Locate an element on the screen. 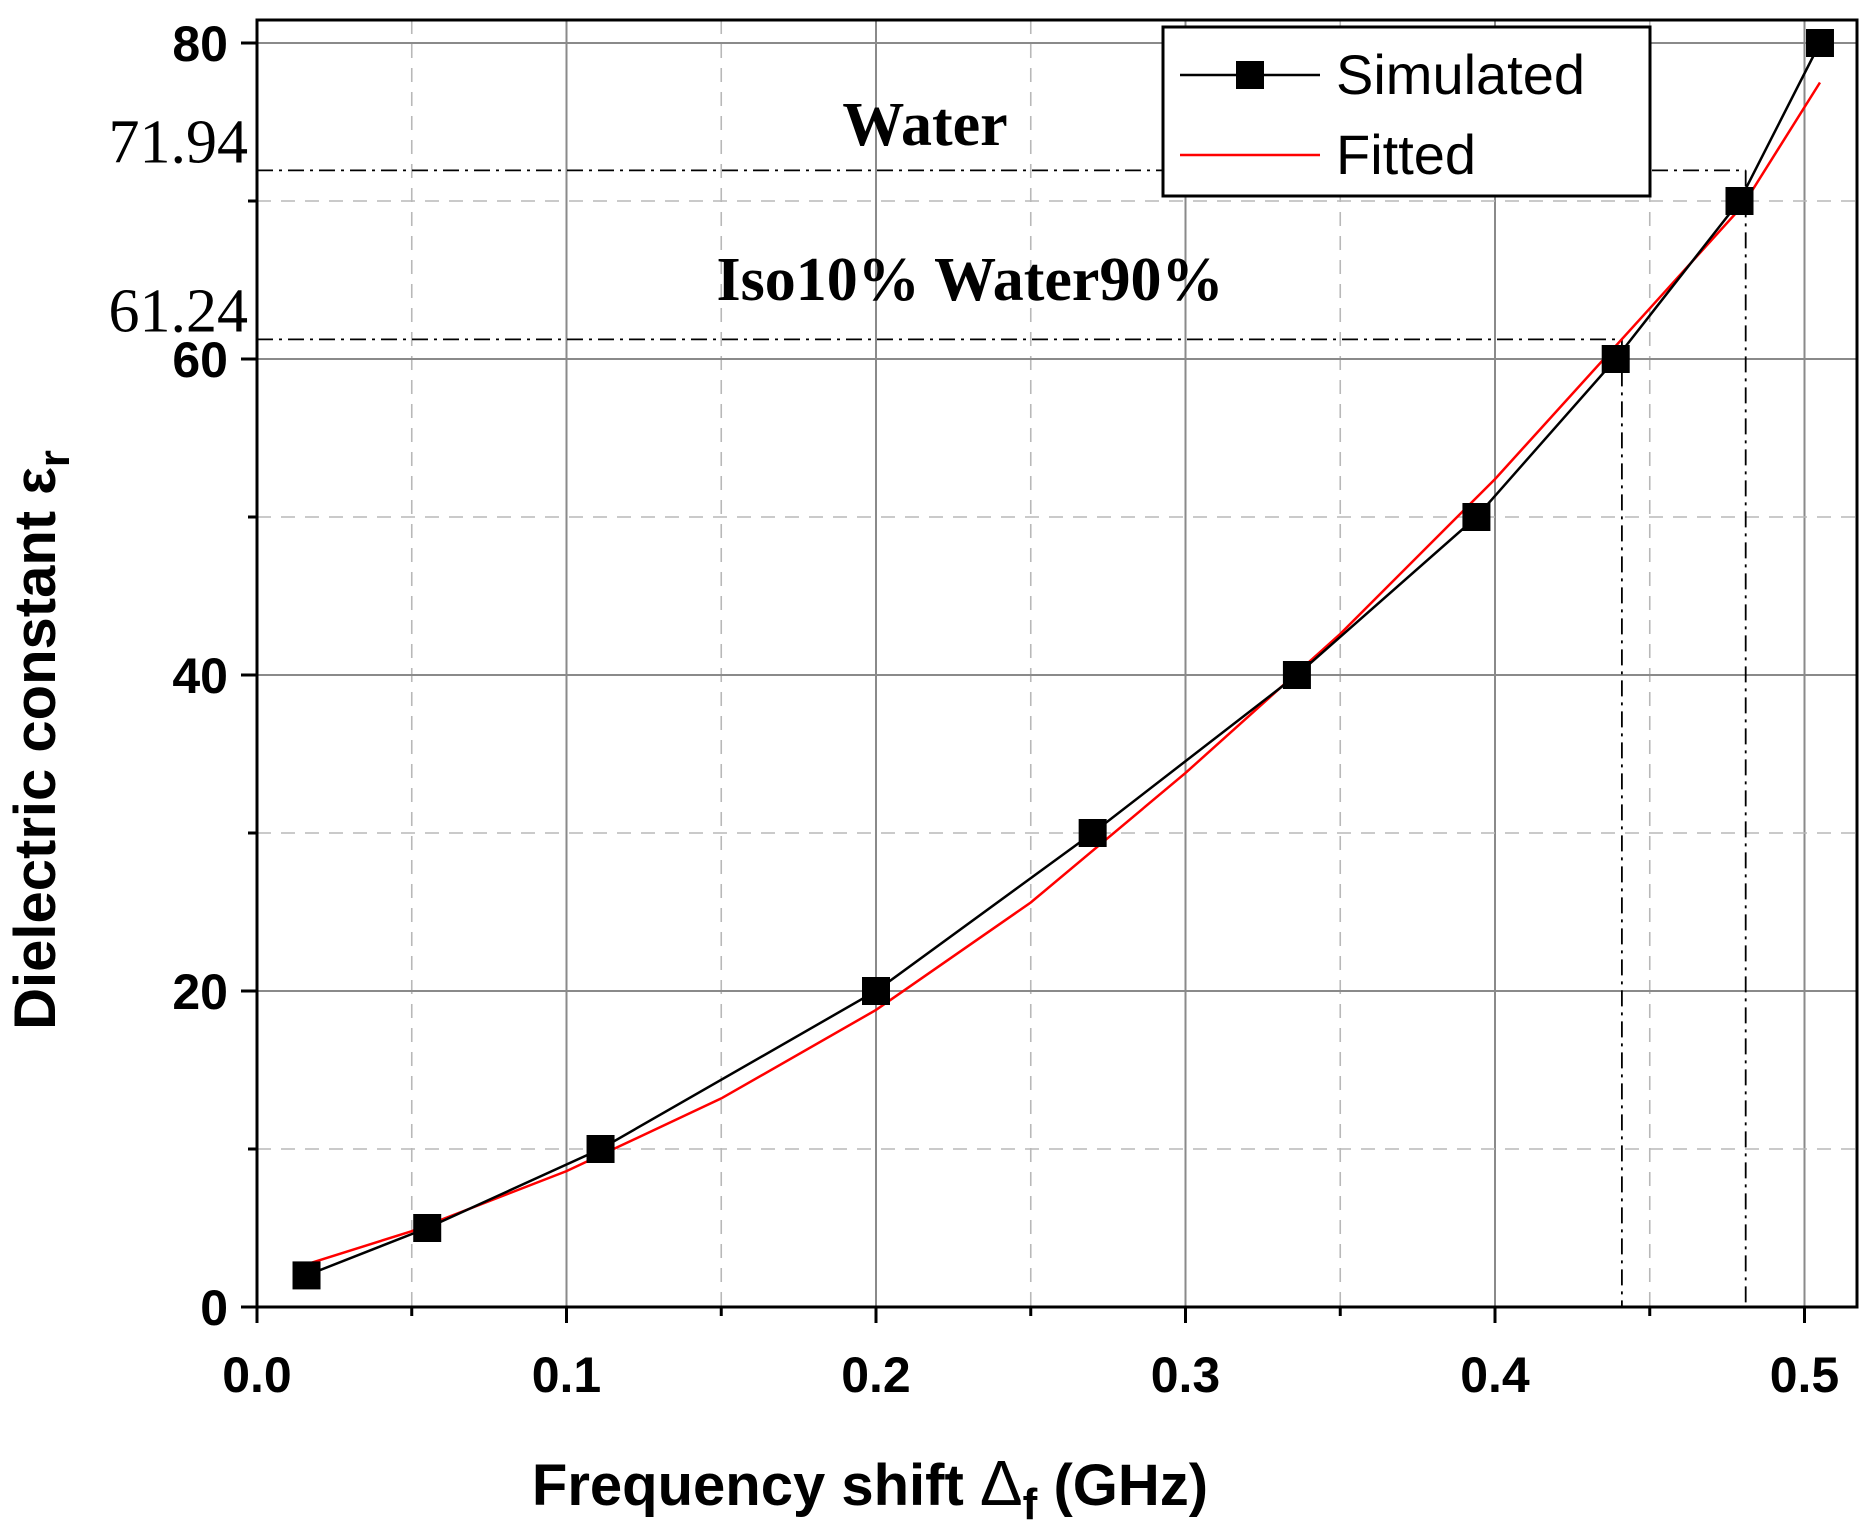 The height and width of the screenshot is (1530, 1871). legend: Simulated Fitted is located at coordinates (1406, 111).